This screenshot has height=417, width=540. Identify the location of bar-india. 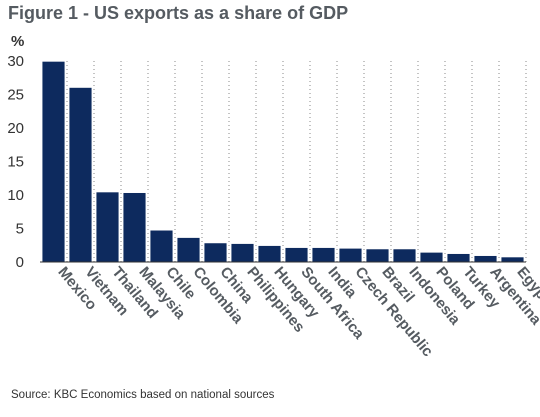
(323, 254).